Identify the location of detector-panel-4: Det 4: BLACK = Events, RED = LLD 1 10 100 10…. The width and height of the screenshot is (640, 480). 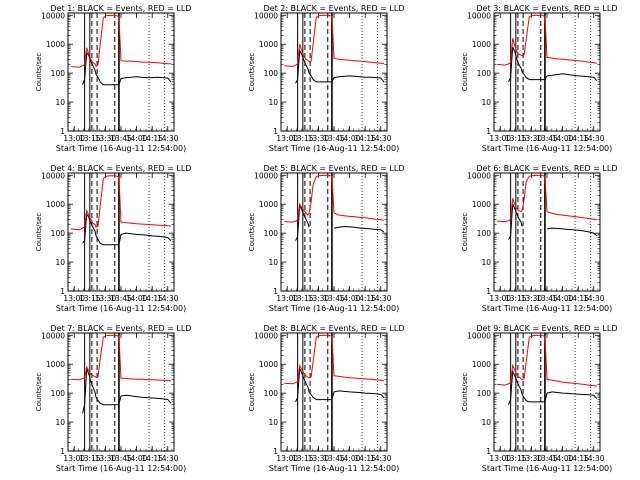
(113, 238).